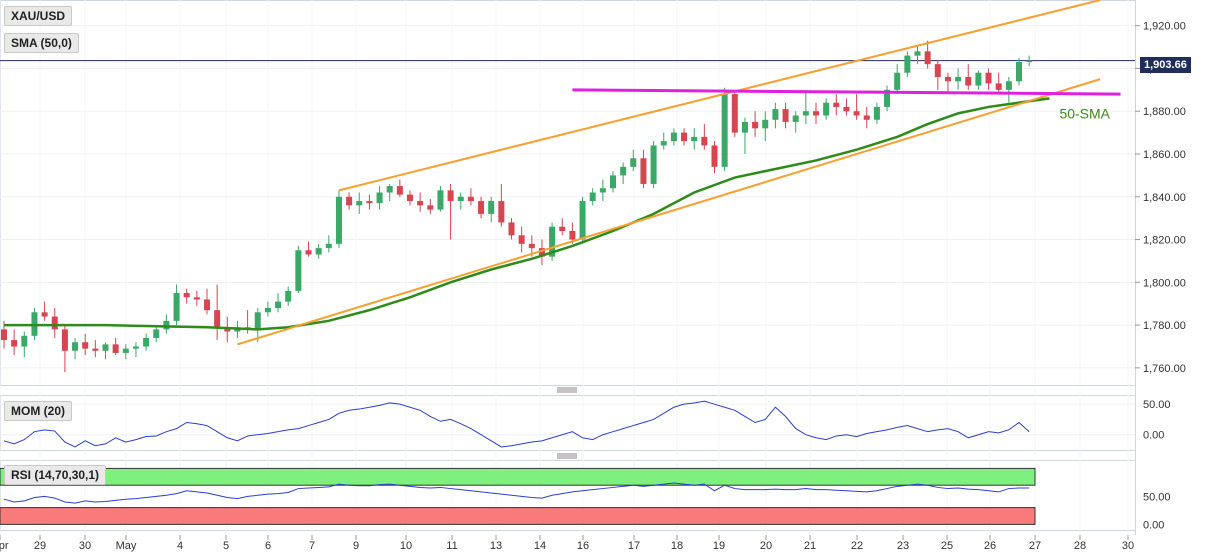 The width and height of the screenshot is (1207, 555). Describe the element at coordinates (41, 43) in the screenshot. I see `sma-indicator-label: SMA (50,0)` at that location.